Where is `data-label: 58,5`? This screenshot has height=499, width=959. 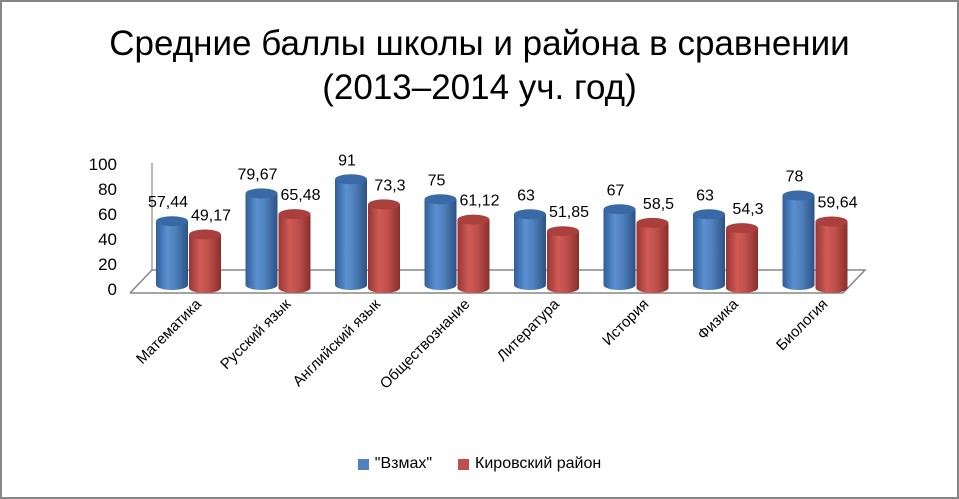 data-label: 58,5 is located at coordinates (658, 204).